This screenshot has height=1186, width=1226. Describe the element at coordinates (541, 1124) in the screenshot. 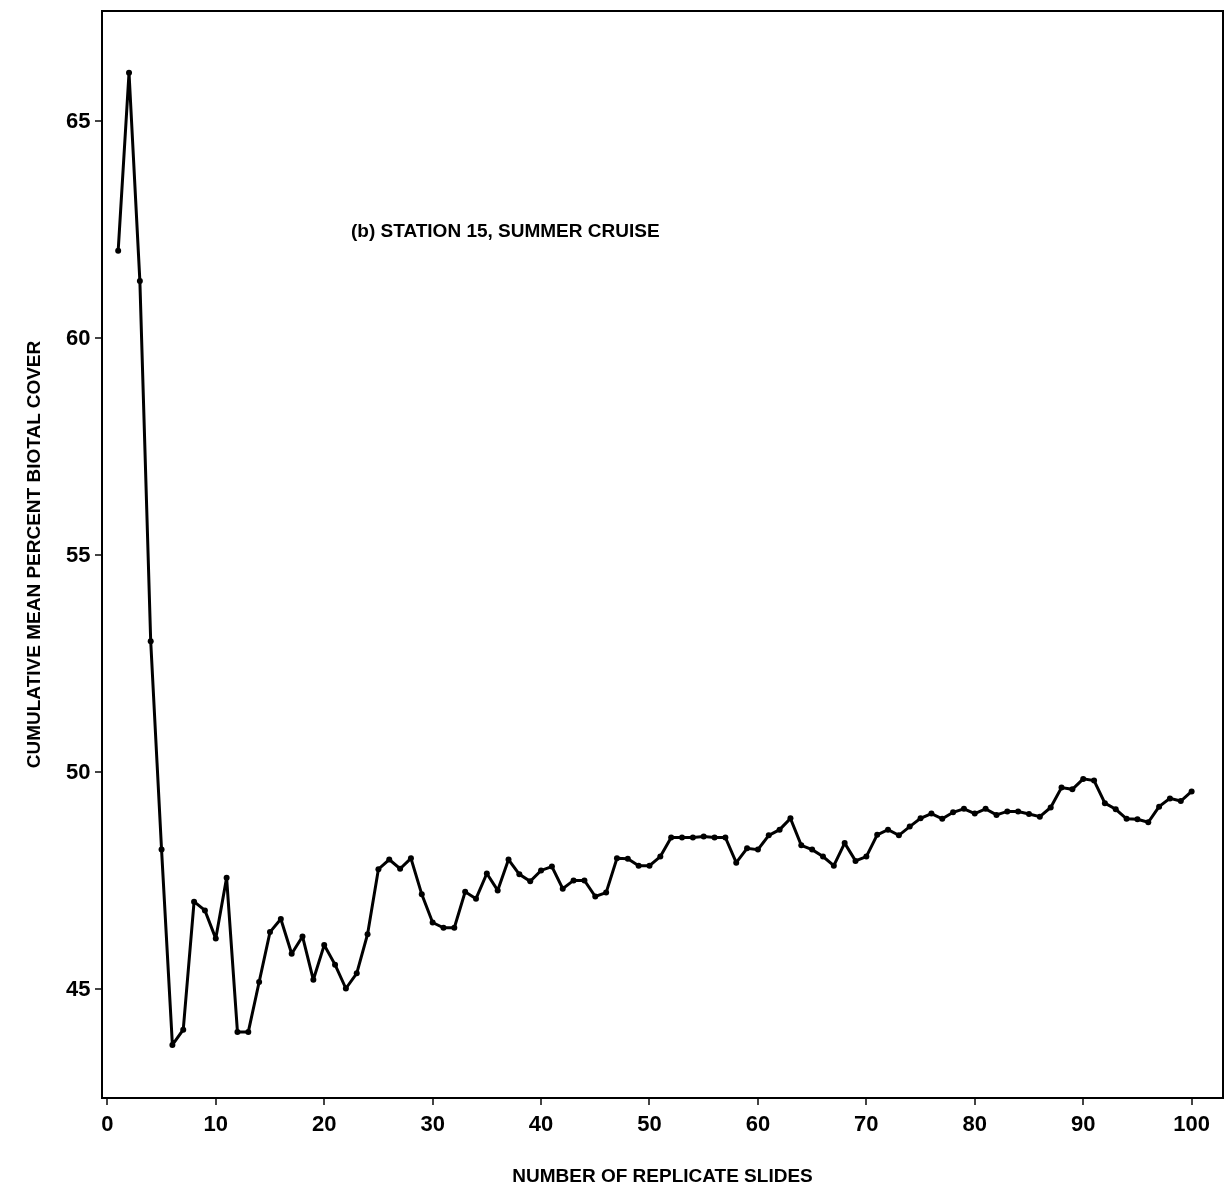

I see `x-tick-label: 40` at that location.